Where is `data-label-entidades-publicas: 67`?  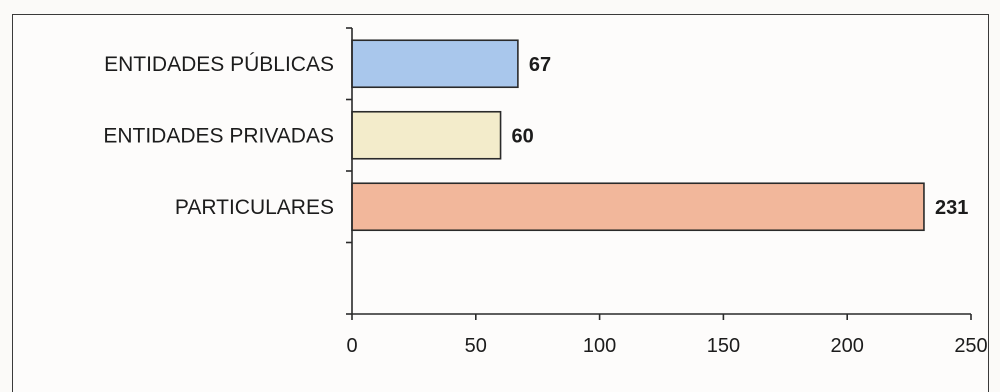
data-label-entidades-publicas: 67 is located at coordinates (540, 65).